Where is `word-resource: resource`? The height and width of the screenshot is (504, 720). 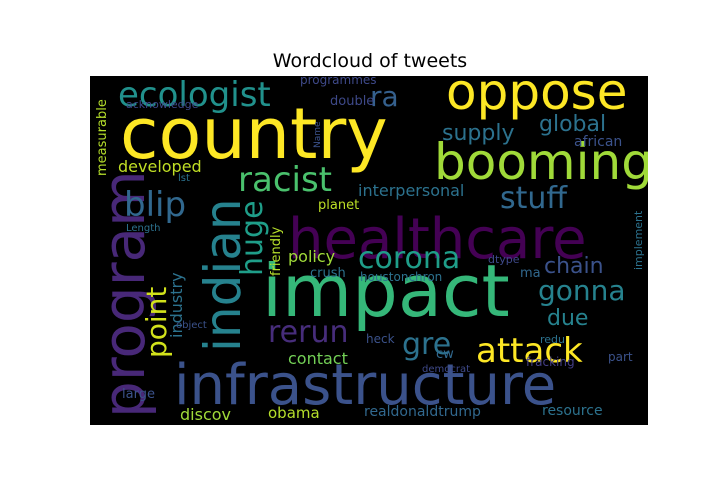 word-resource: resource is located at coordinates (572, 411).